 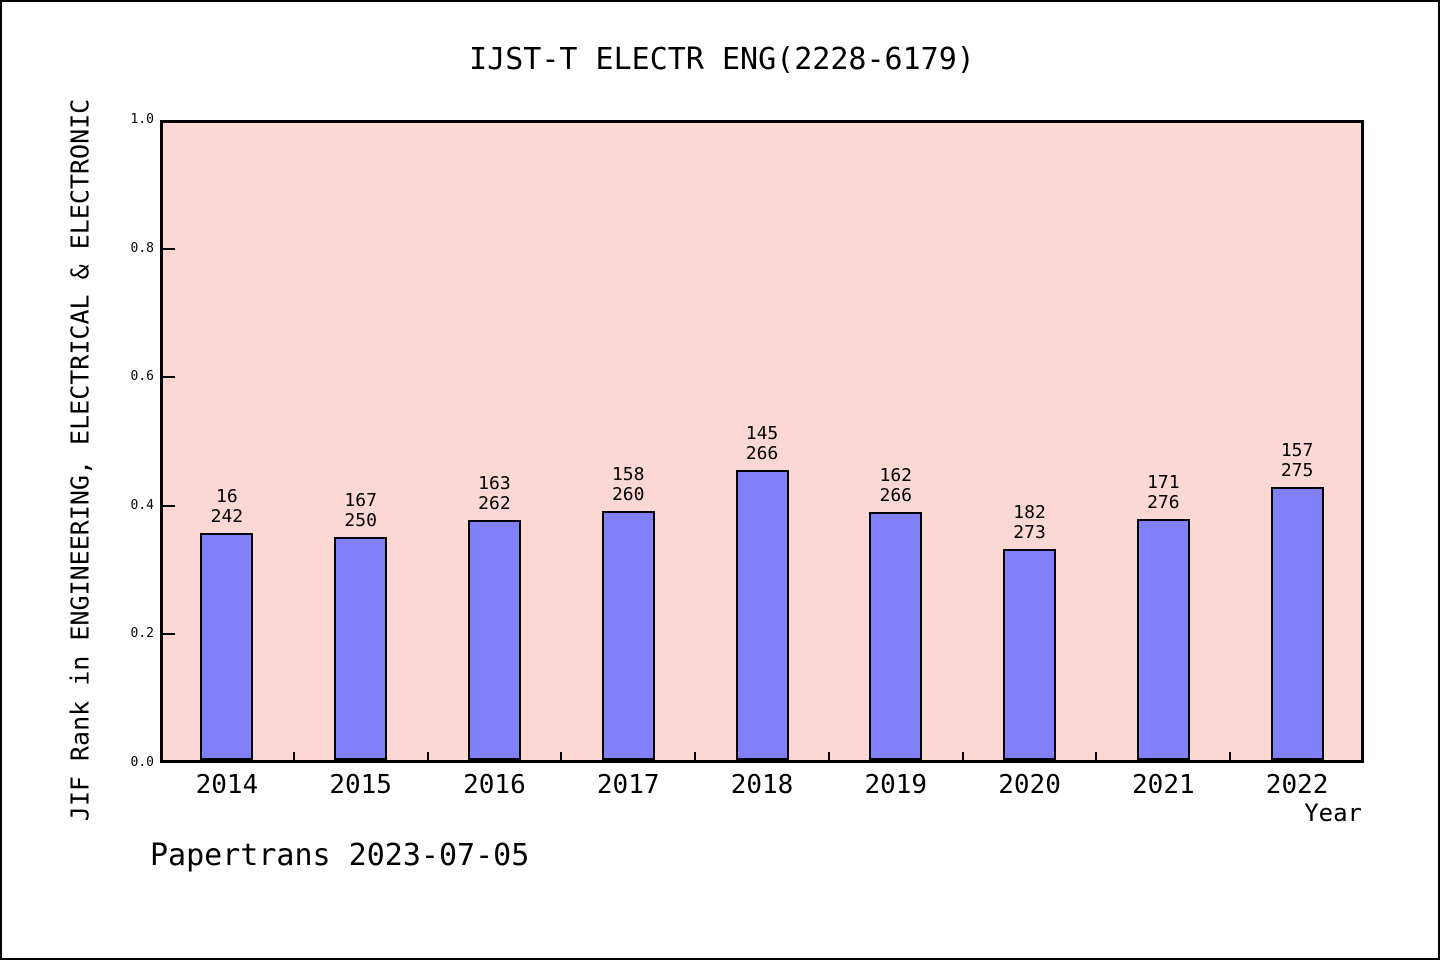 I want to click on x-category-label: 2019, so click(x=896, y=785).